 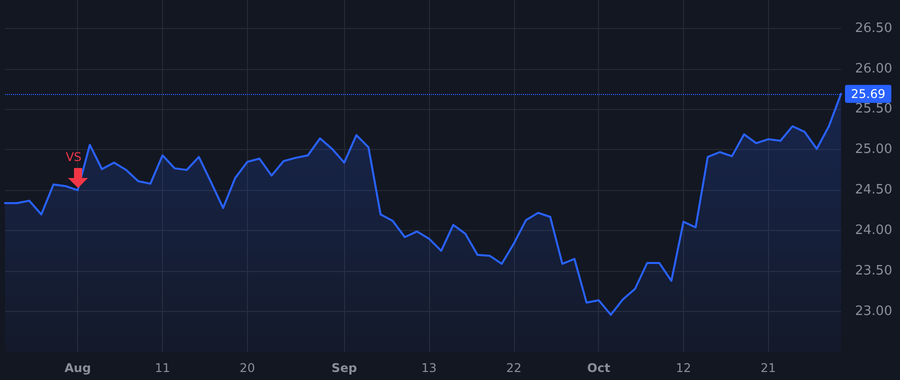 I want to click on annotation: VS, so click(x=74, y=157).